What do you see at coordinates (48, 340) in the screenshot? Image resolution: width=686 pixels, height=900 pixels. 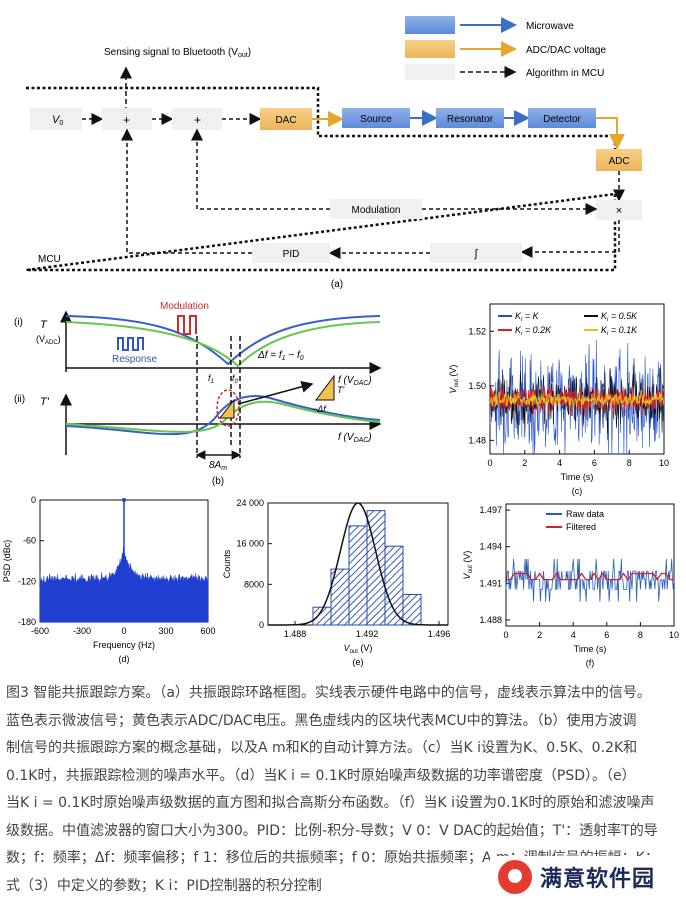 I see `b-T-unit: (VADC)` at bounding box center [48, 340].